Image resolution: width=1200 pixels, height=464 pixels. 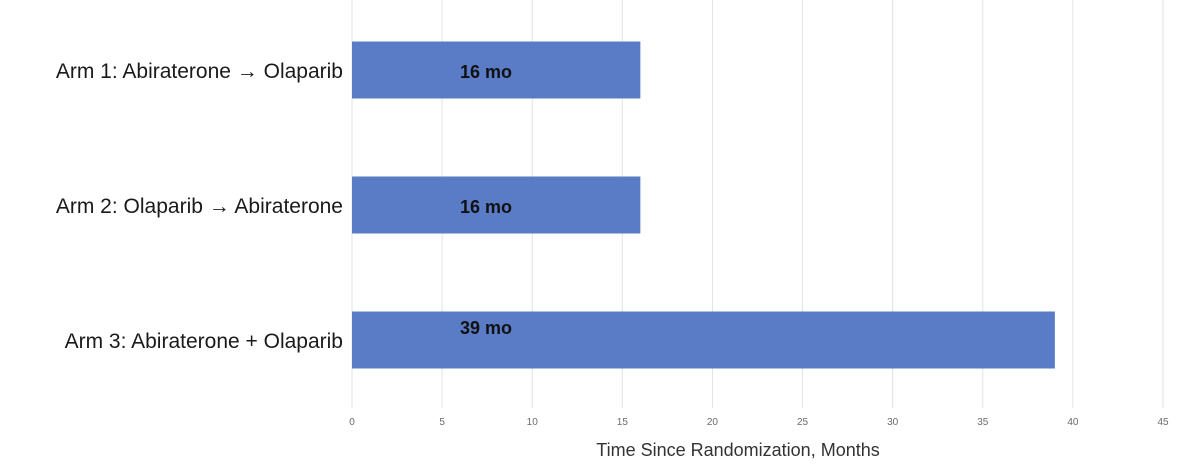 I want to click on category-label: Arm 2: Olaparib → Abiraterone, so click(x=199, y=206).